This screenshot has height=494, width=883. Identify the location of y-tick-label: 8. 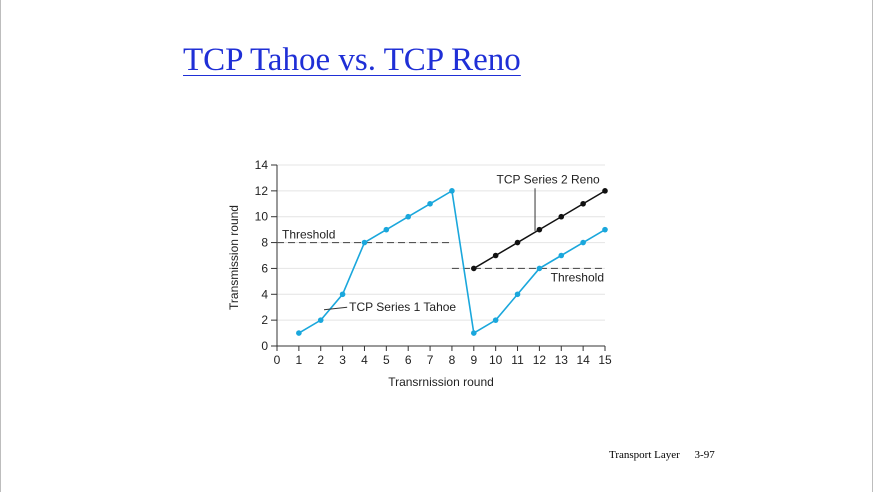
(264, 243).